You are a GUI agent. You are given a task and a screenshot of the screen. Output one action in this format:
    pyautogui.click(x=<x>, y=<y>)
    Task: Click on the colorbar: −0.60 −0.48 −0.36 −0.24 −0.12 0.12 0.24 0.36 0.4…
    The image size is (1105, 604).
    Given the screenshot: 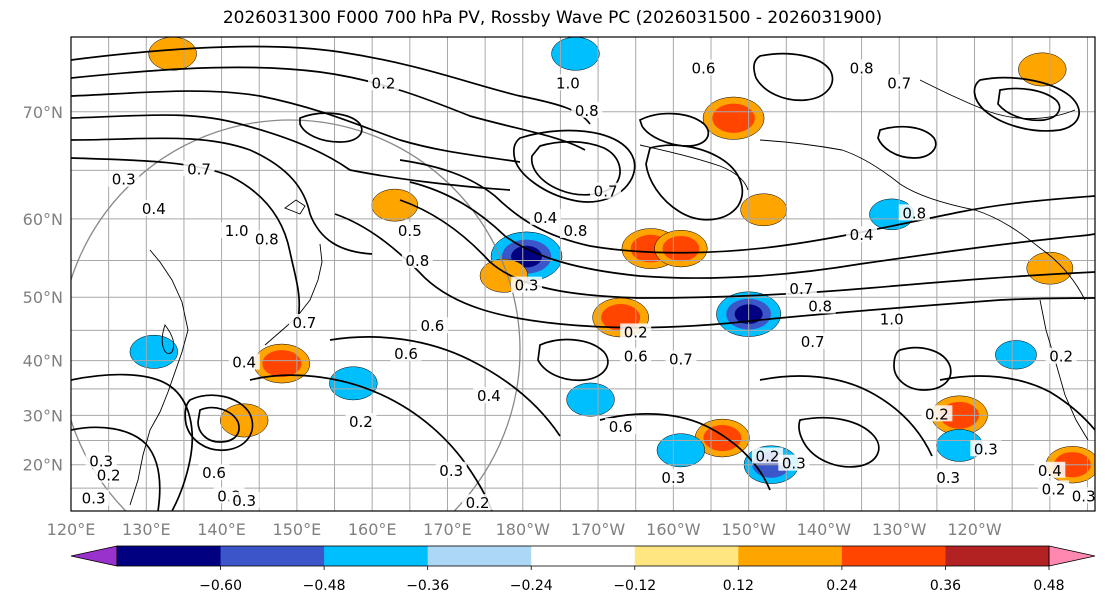 What is the action you would take?
    pyautogui.click(x=583, y=569)
    